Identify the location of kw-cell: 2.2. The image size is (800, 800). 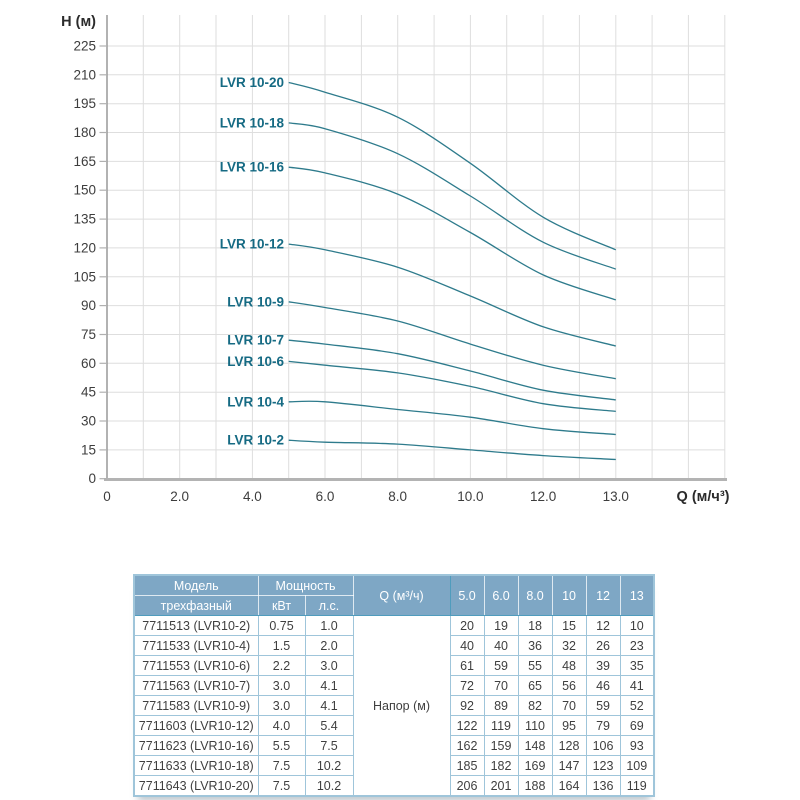
(281, 665).